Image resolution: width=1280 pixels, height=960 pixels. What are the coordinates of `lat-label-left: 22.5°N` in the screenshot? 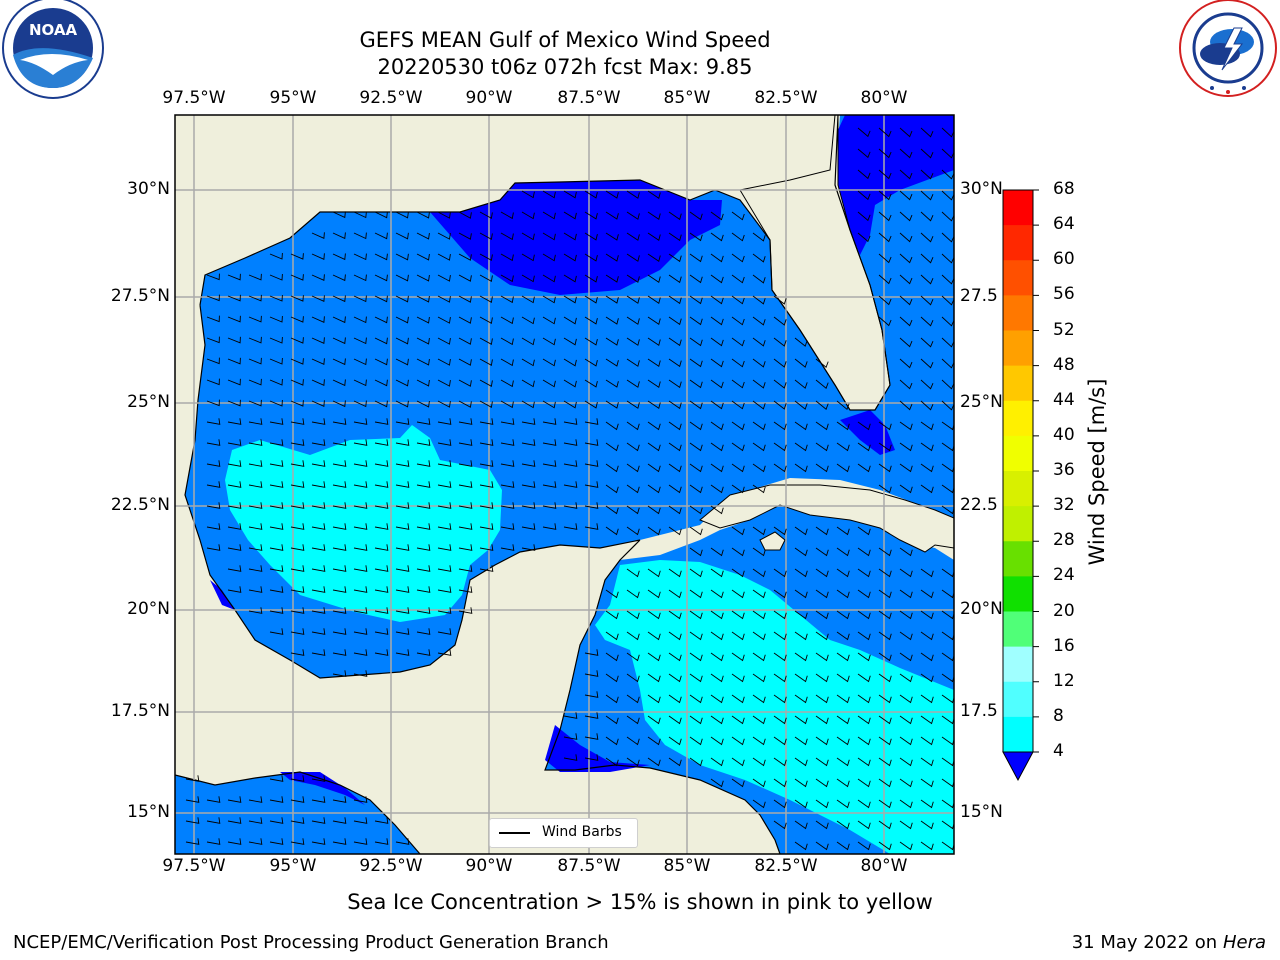 It's located at (140, 505).